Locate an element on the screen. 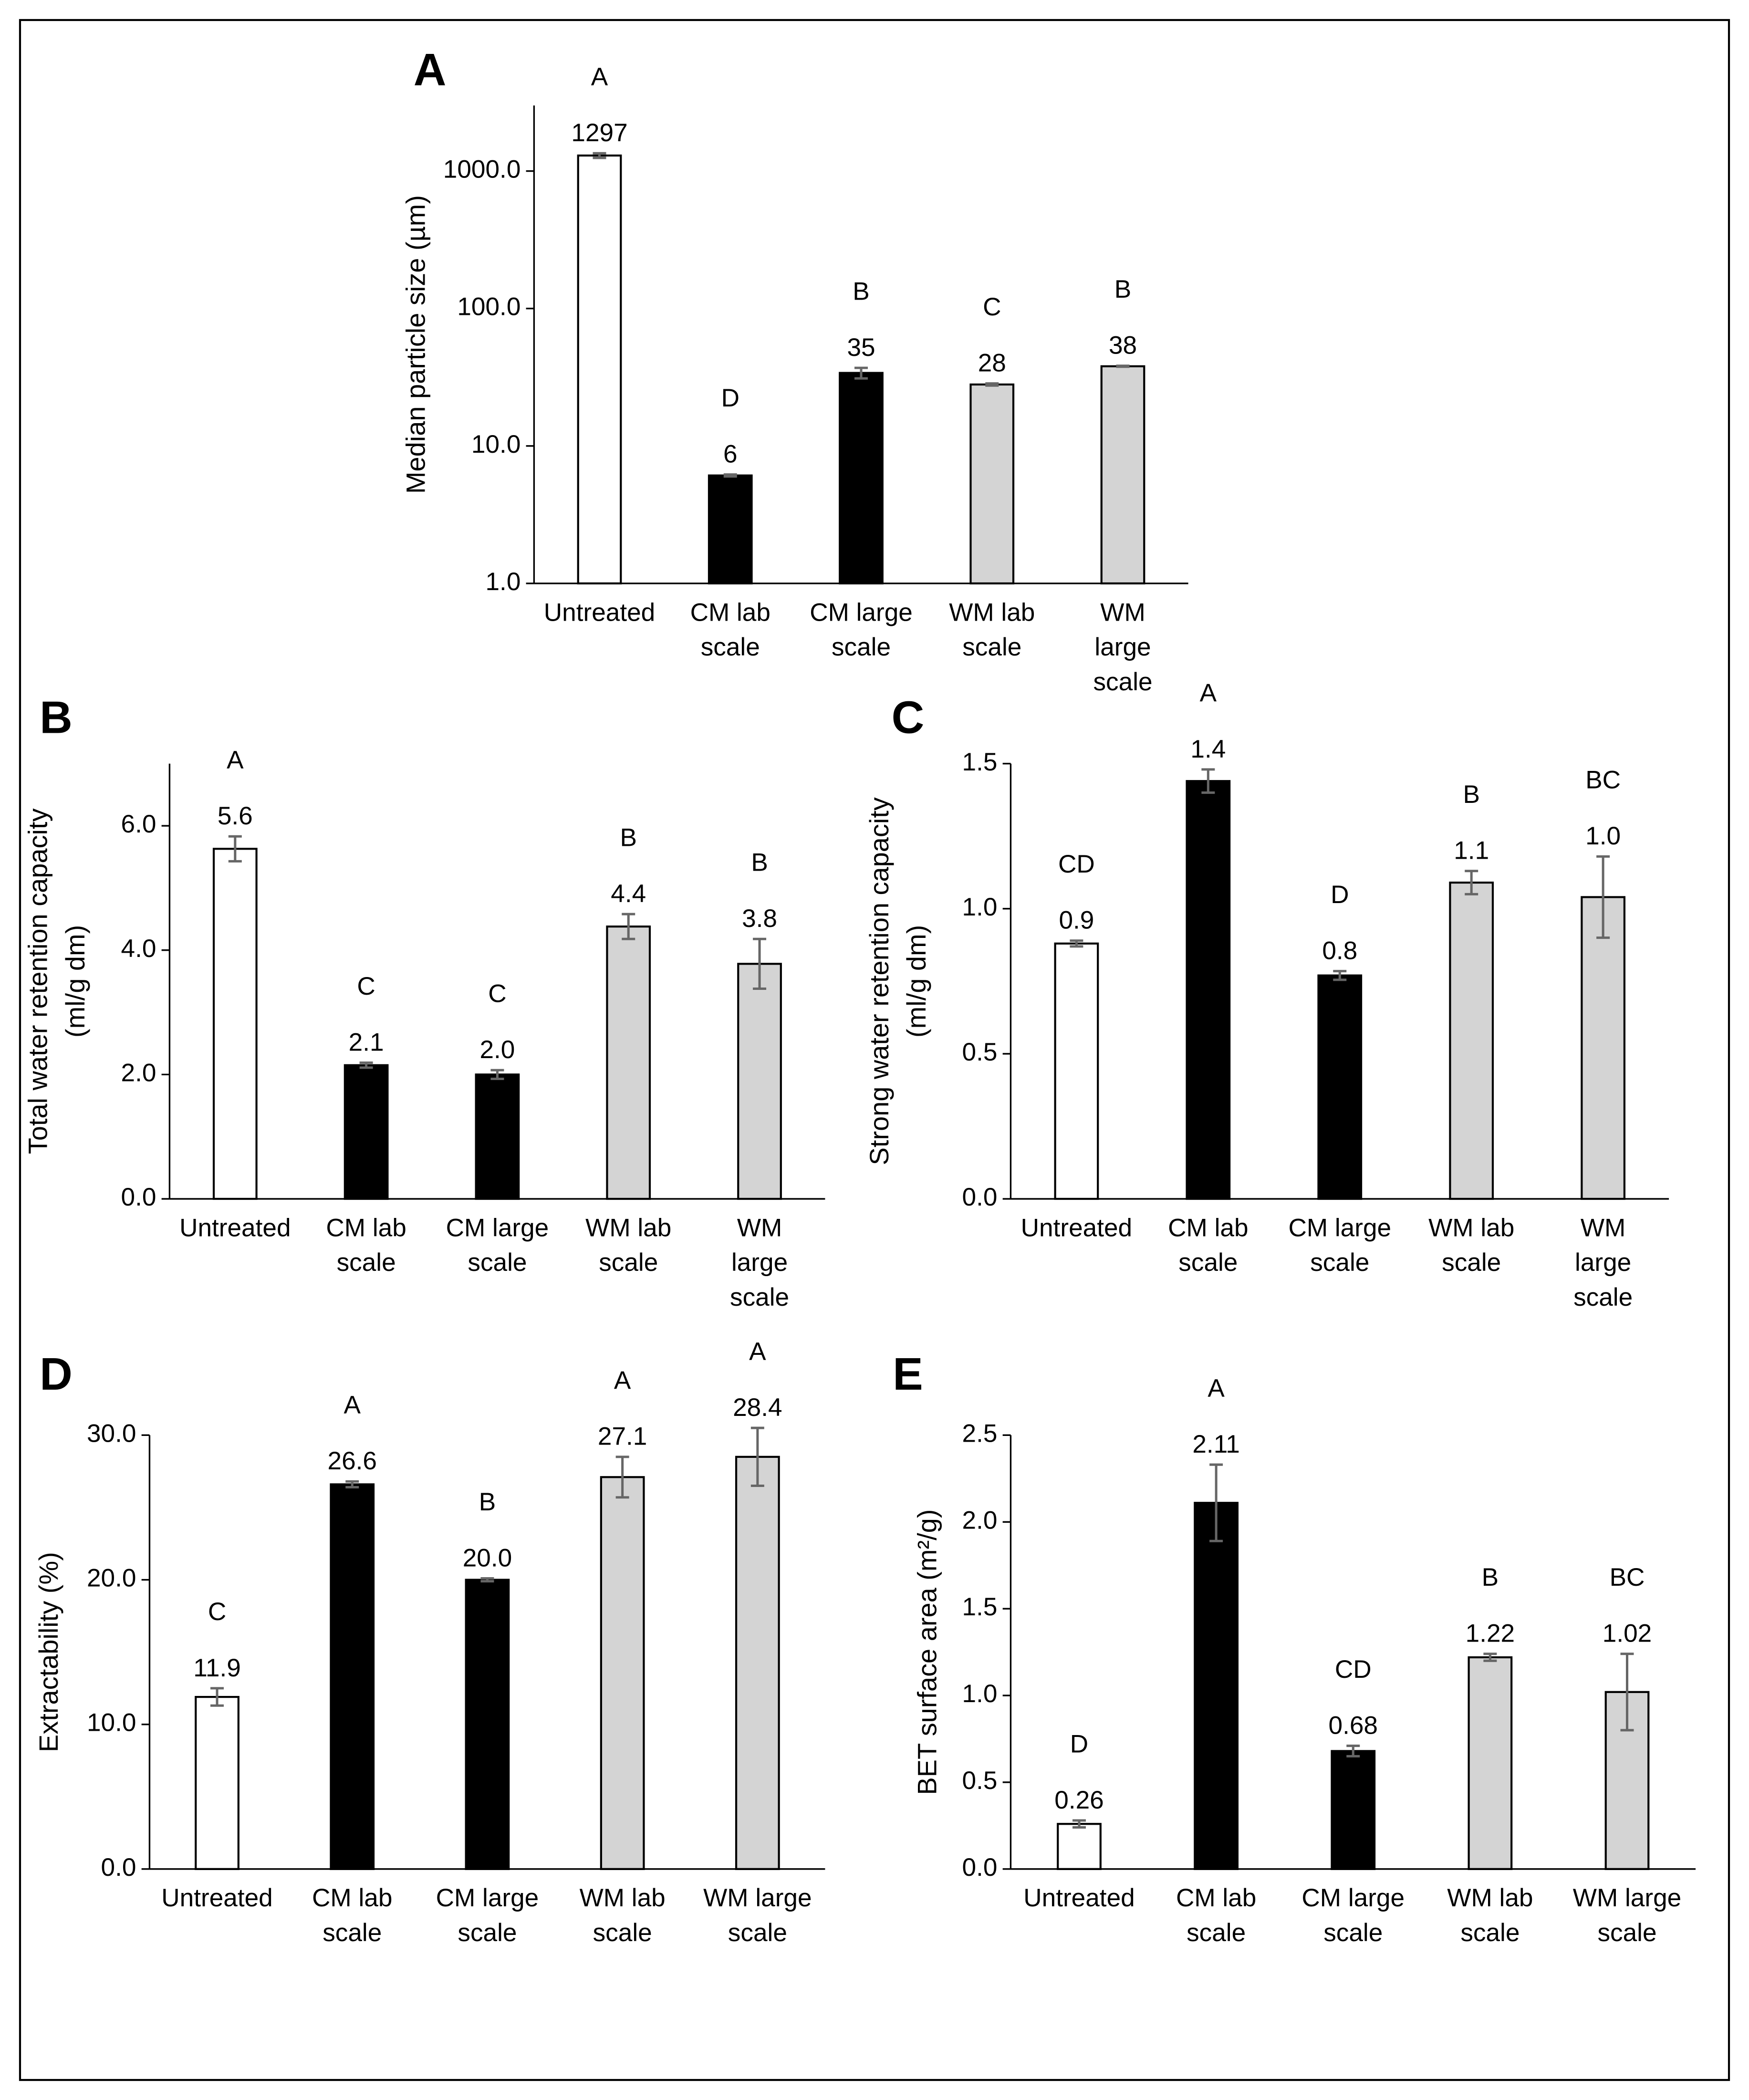 The image size is (1749, 2100). value-label: 3.8 is located at coordinates (759, 919).